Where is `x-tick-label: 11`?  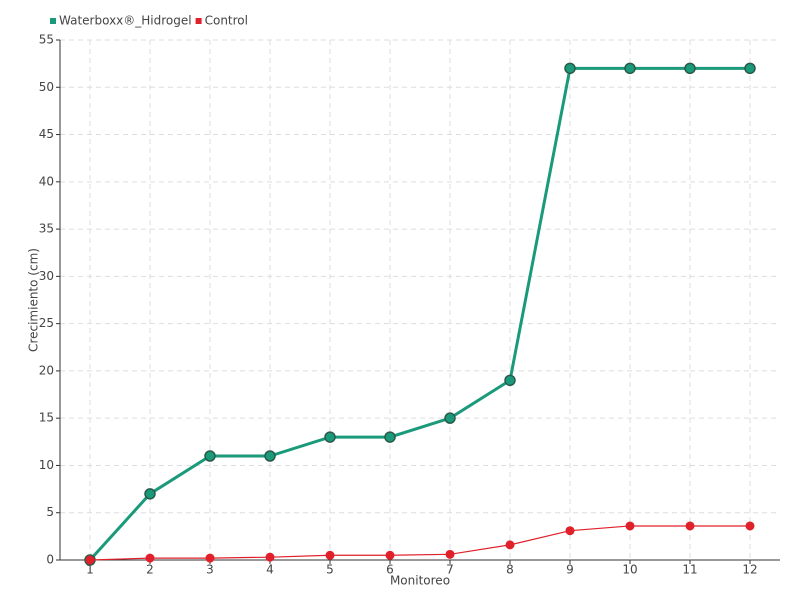 x-tick-label: 11 is located at coordinates (689, 570).